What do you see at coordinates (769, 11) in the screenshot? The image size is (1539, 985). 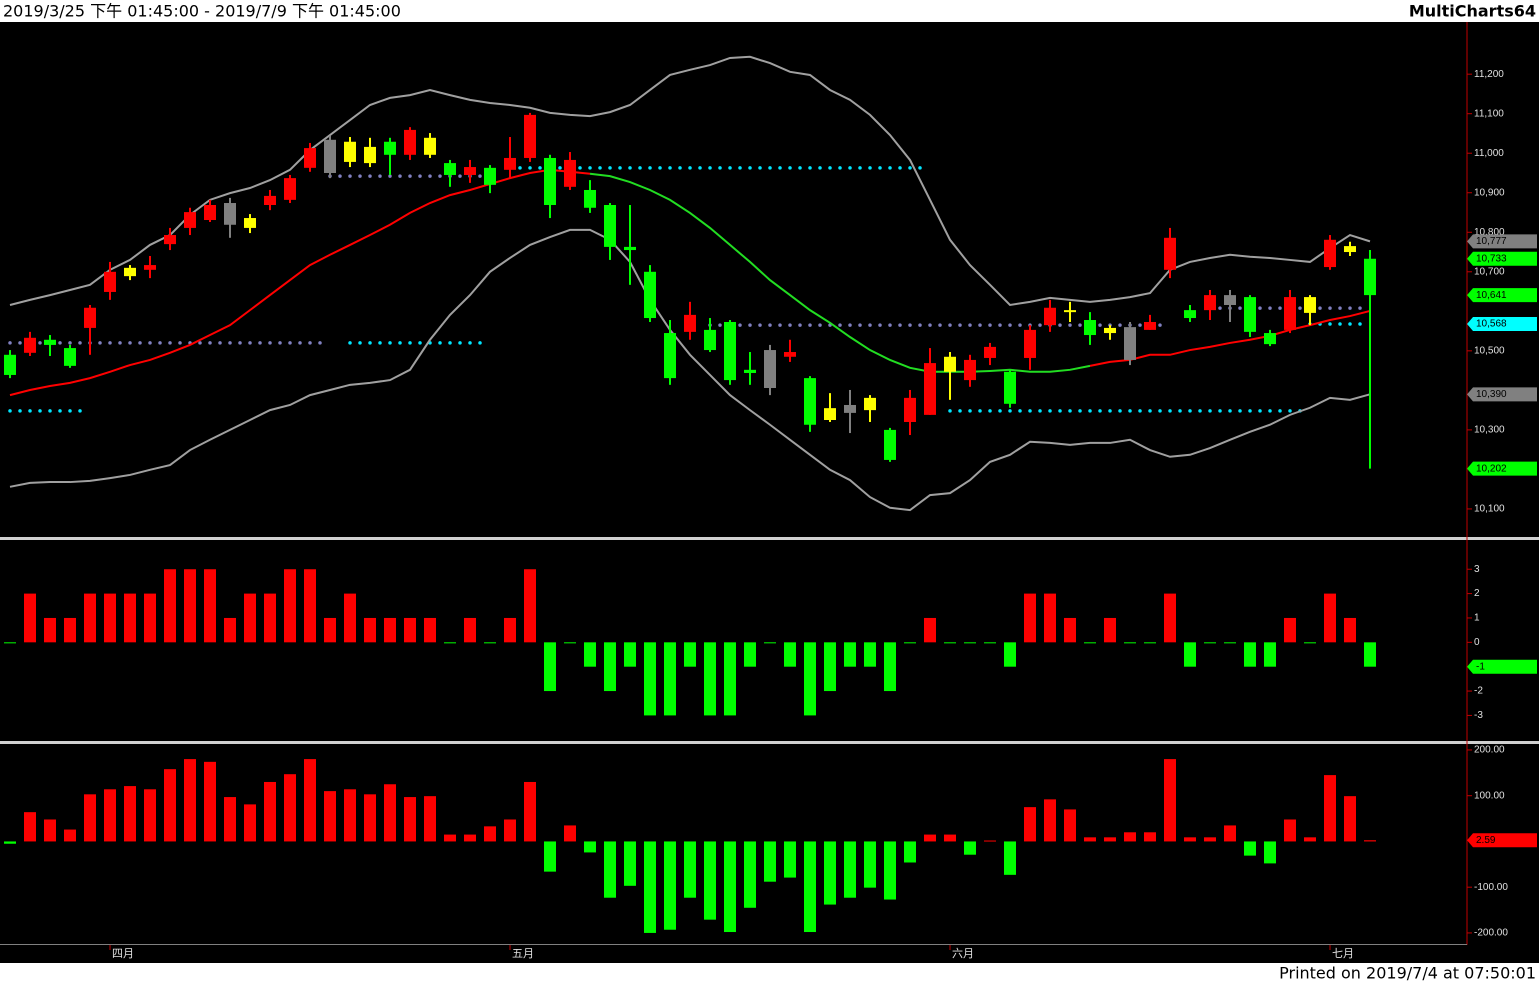 I see `header-bar` at bounding box center [769, 11].